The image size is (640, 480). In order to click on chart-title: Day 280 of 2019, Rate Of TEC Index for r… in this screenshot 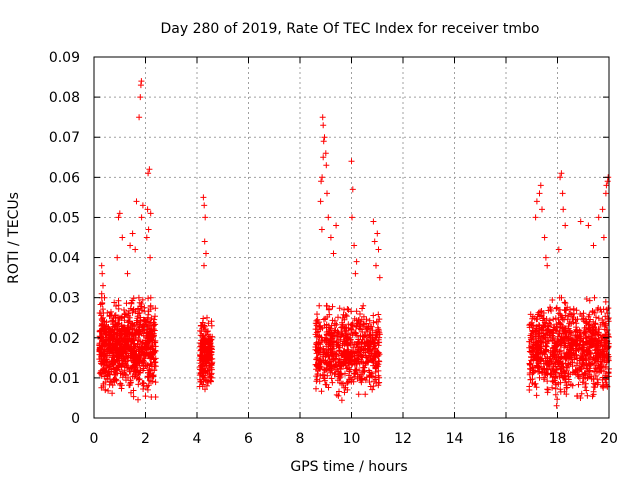, I will do `click(350, 29)`.